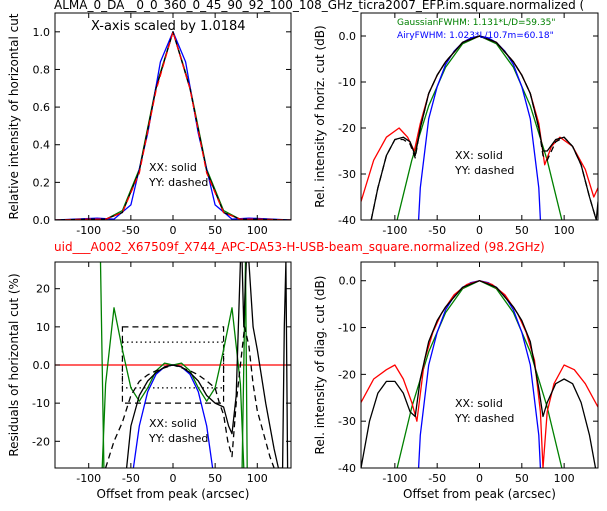 This screenshot has height=511, width=607. What do you see at coordinates (475, 36) in the screenshot?
I see `fit-label: AiryFWHM: 1.023*L/10.7m=60.18"` at bounding box center [475, 36].